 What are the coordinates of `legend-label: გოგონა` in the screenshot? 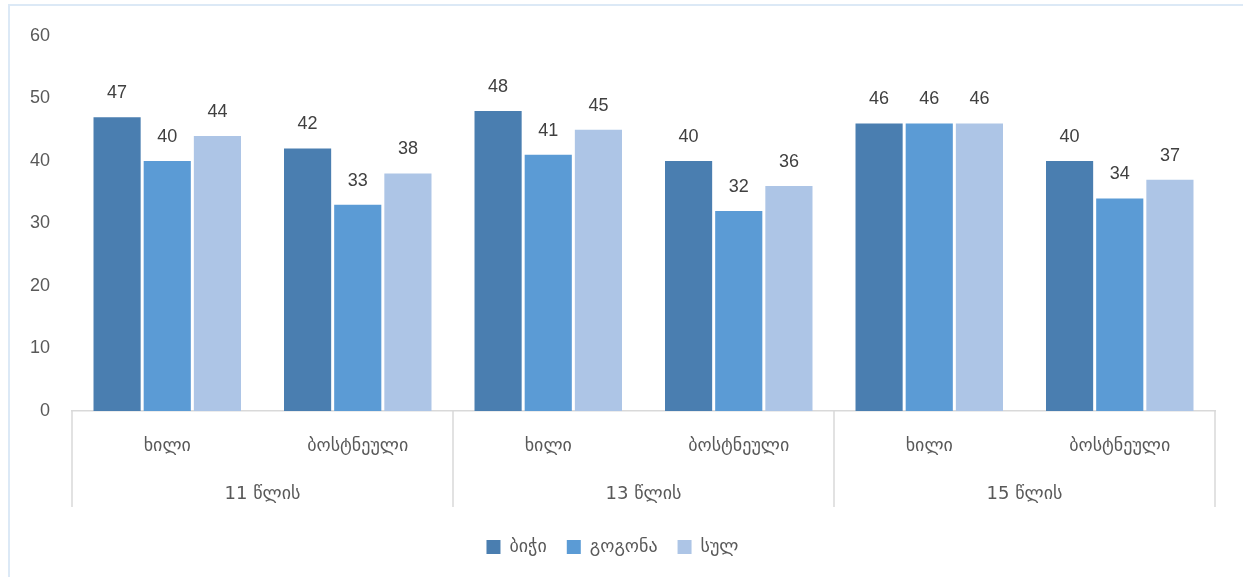 It's located at (623, 545).